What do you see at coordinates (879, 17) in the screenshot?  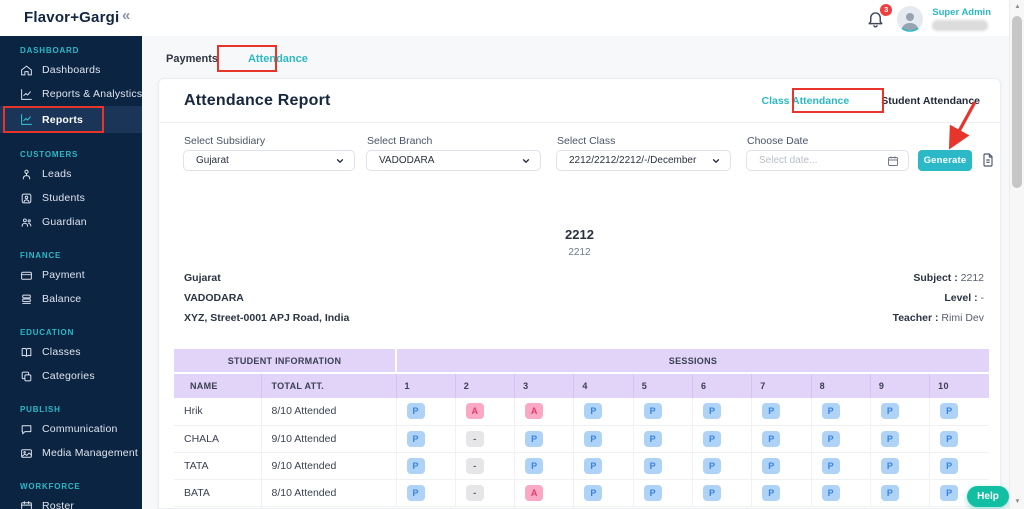 I see `notification-bell-icon: 3` at bounding box center [879, 17].